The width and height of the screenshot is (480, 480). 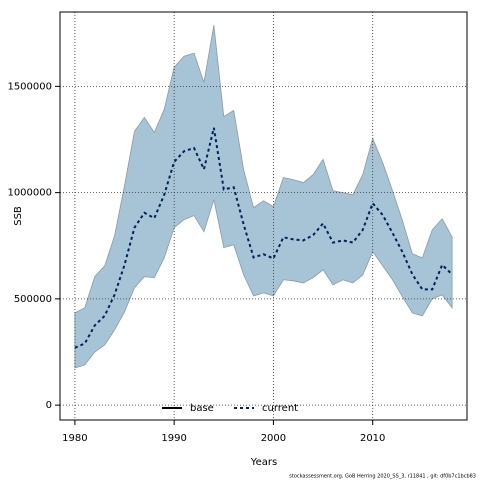 I want to click on x-tick-label: 1990, so click(x=173, y=438).